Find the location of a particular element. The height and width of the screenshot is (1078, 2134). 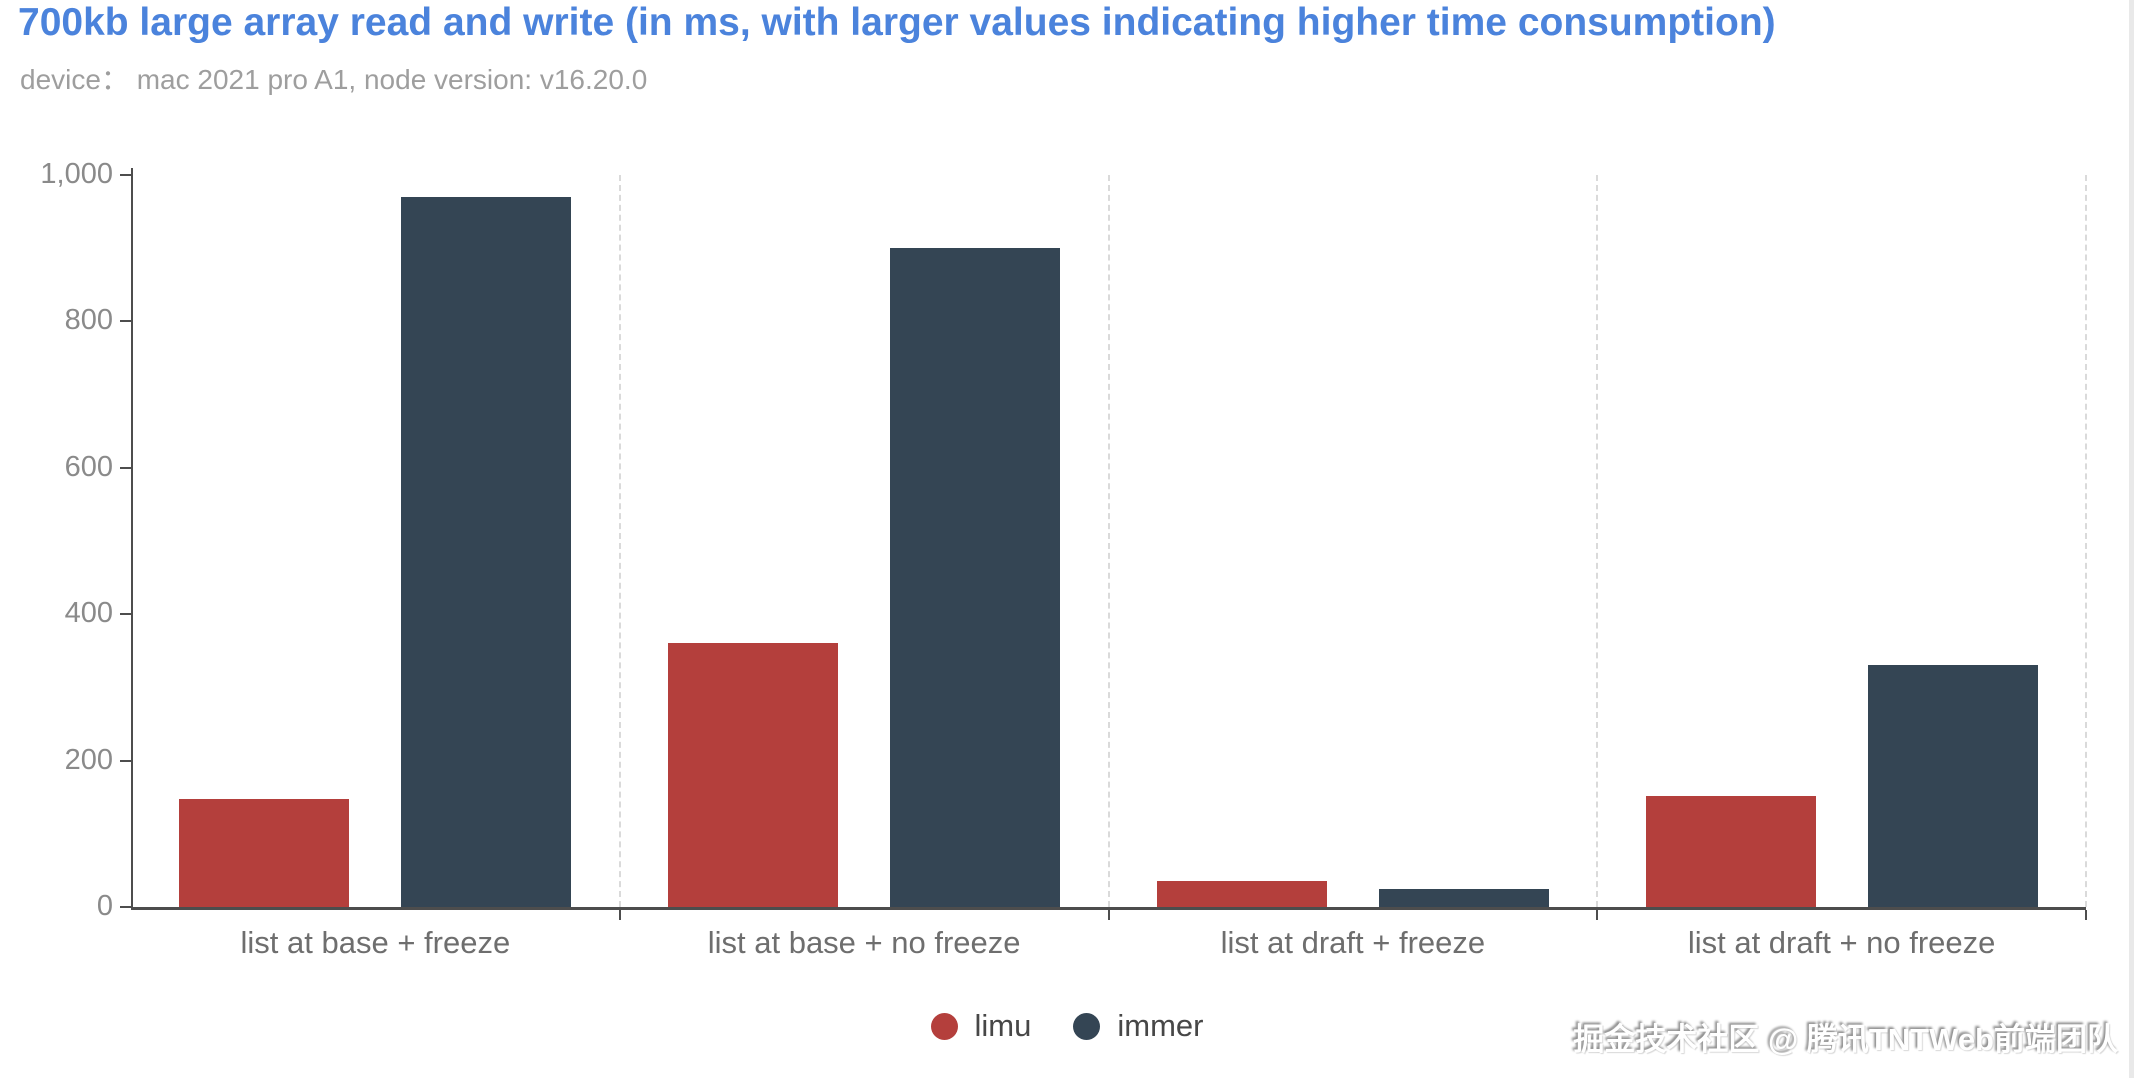

y-tick-label: 200 is located at coordinates (88, 759).